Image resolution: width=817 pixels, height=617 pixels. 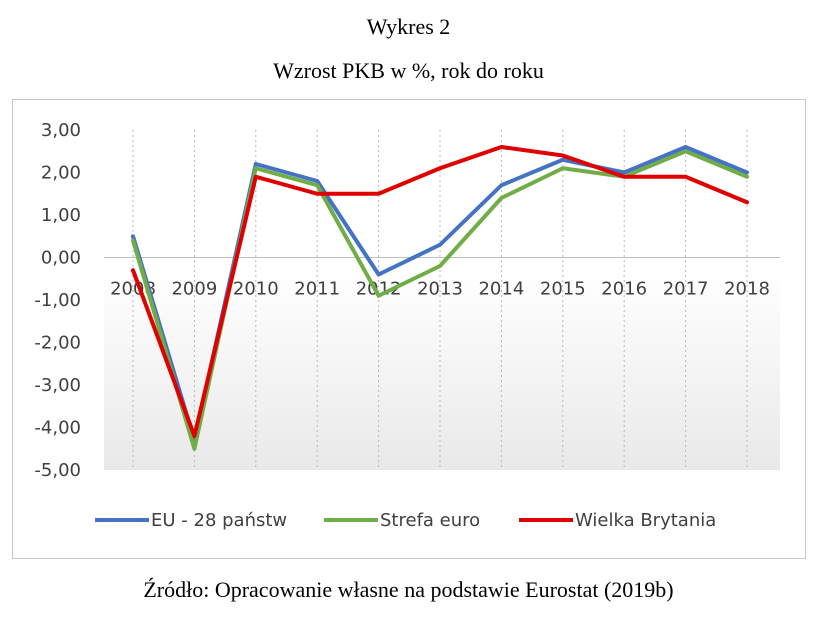 What do you see at coordinates (61, 130) in the screenshot?
I see `y-tick-label: 3,00` at bounding box center [61, 130].